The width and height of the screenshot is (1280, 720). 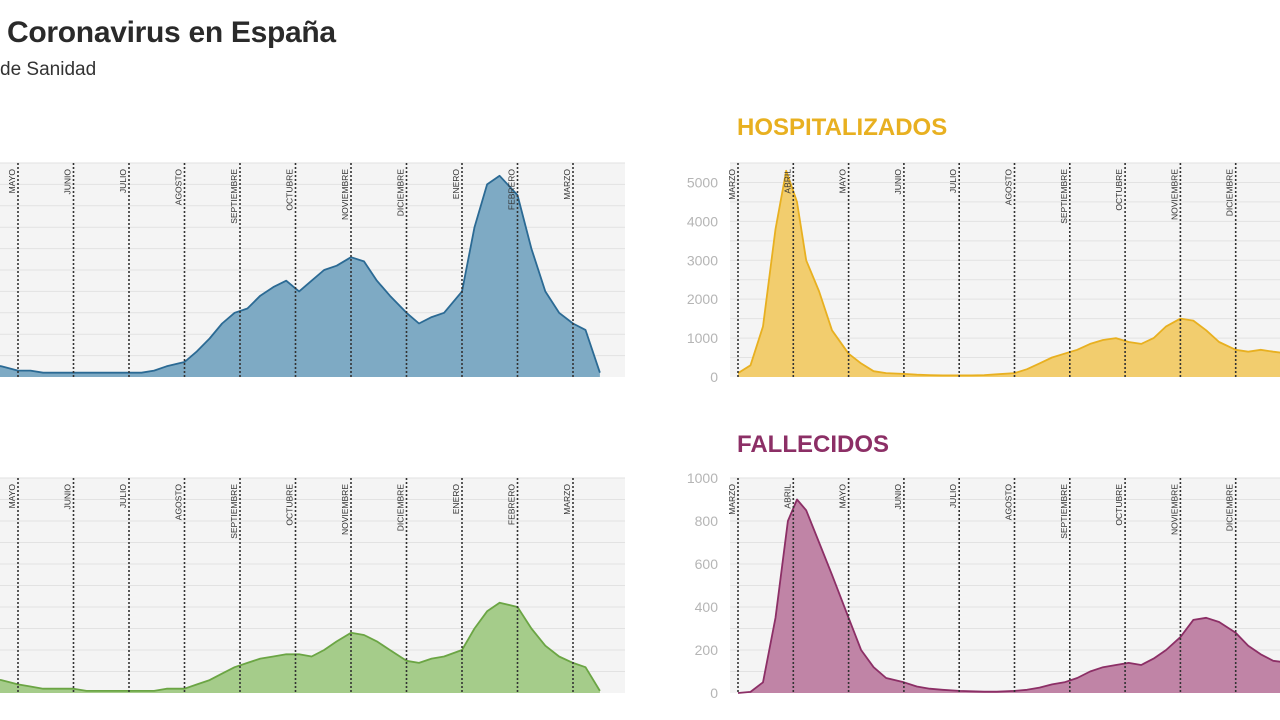 What do you see at coordinates (48, 69) in the screenshot?
I see `page-subtitle: de Sanidad` at bounding box center [48, 69].